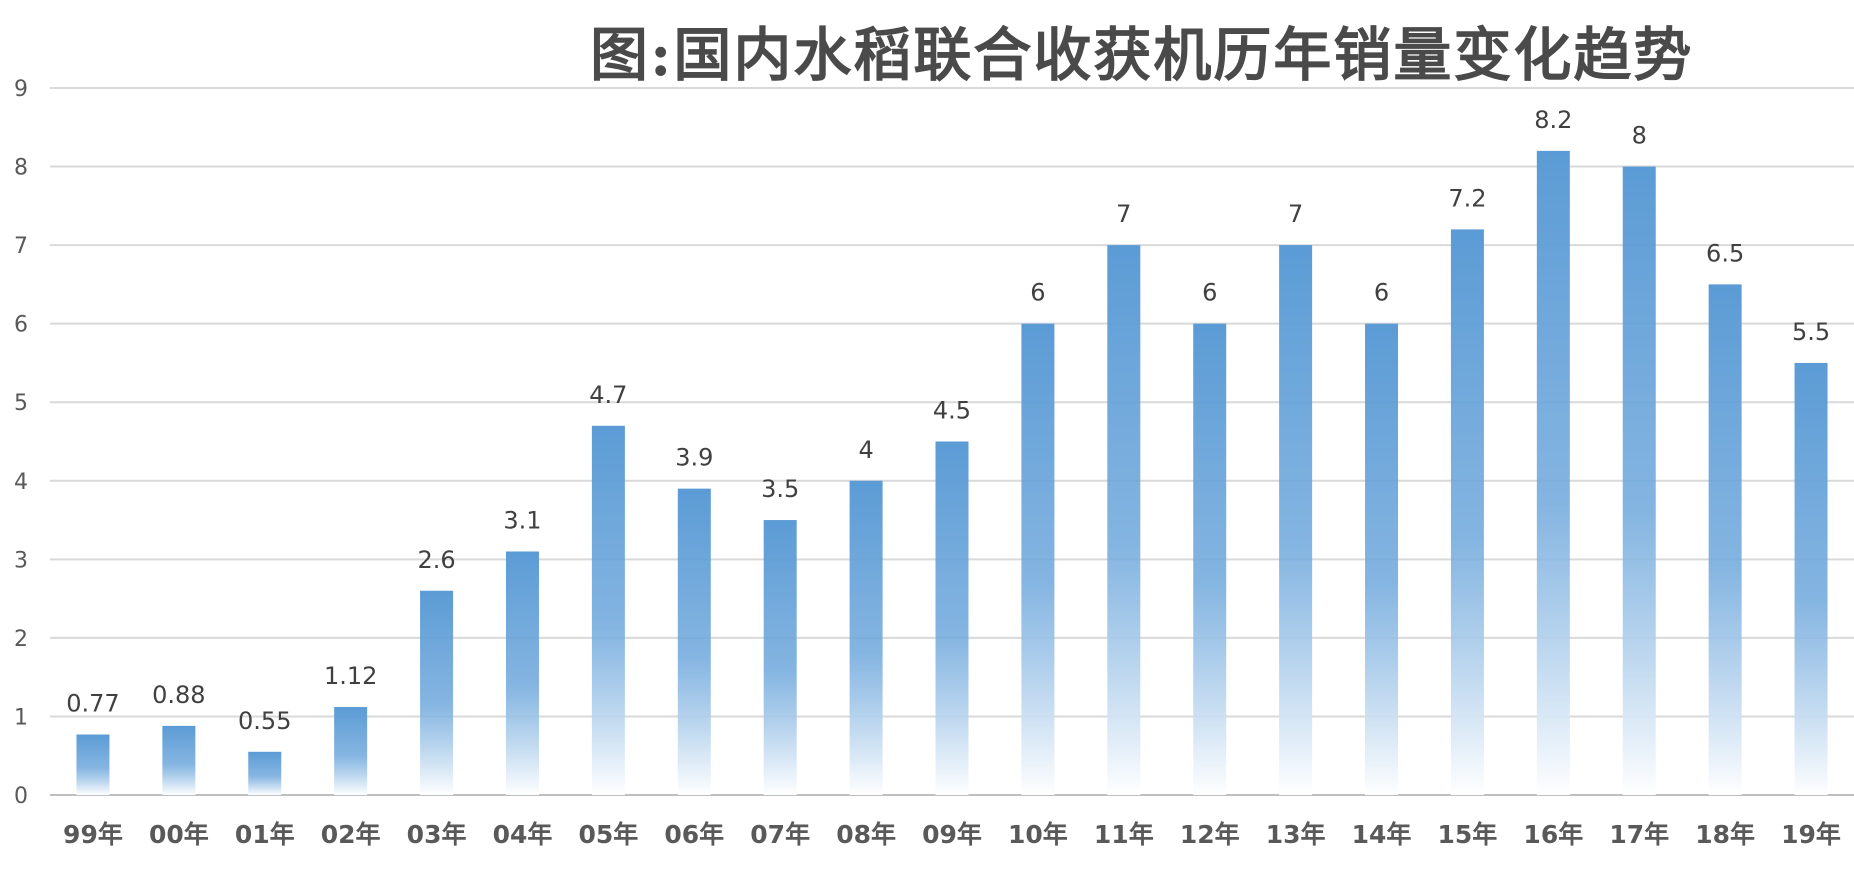 This screenshot has width=1854, height=872. What do you see at coordinates (21, 168) in the screenshot?
I see `y-tick-label: 8` at bounding box center [21, 168].